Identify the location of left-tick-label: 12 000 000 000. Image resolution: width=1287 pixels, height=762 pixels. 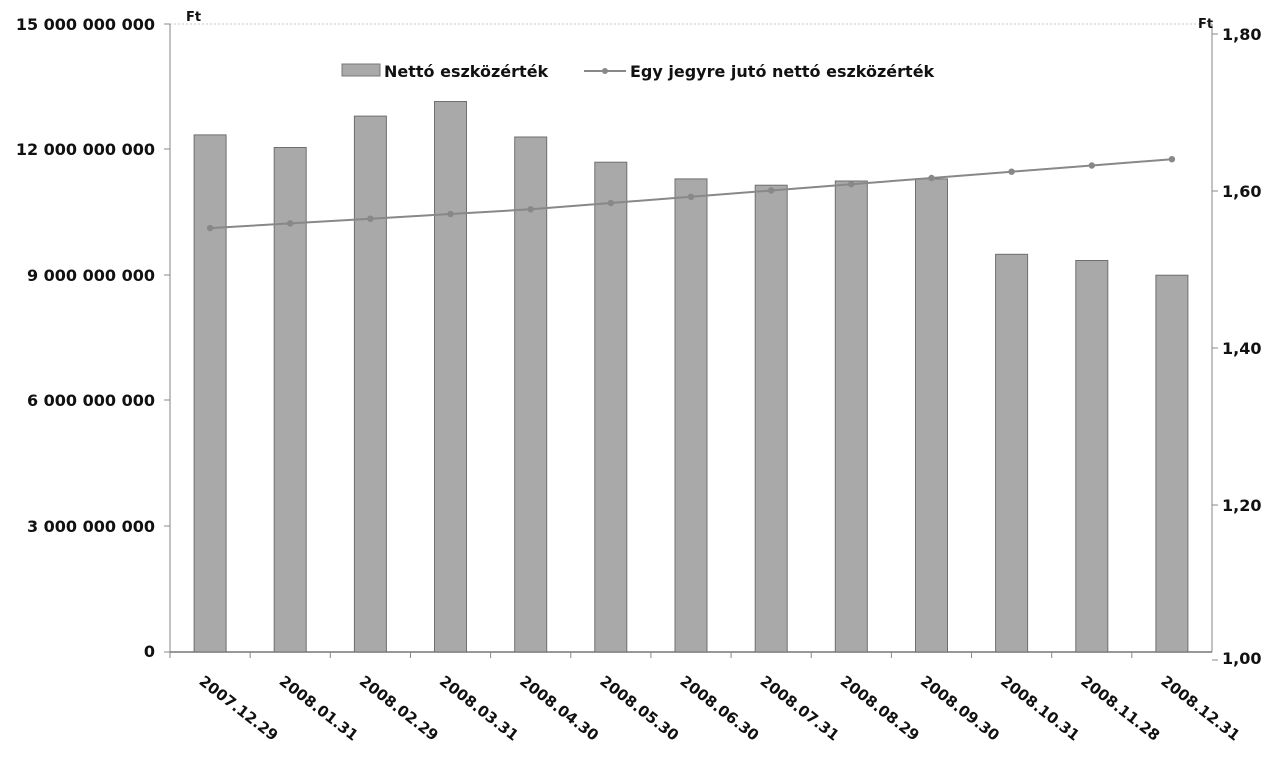
(85, 149).